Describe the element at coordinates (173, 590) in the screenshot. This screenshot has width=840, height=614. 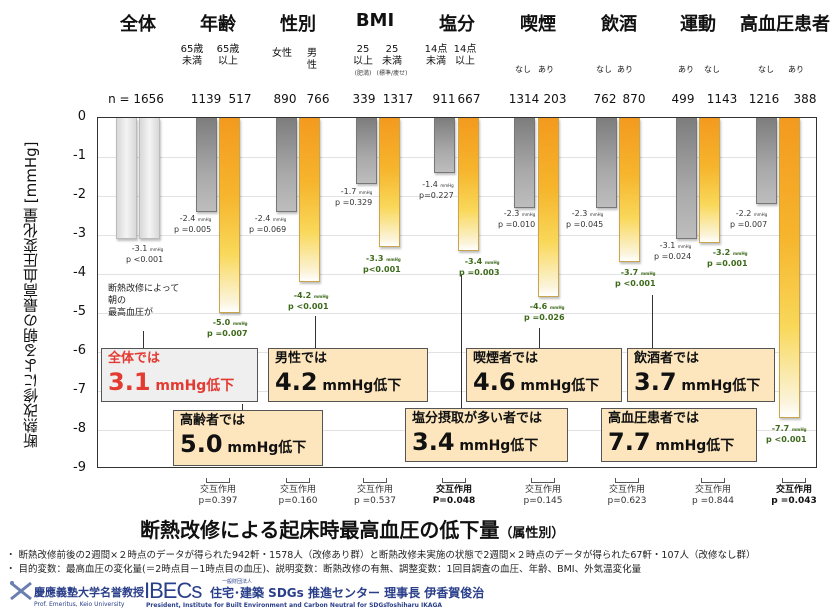
I see `ibecs-logo: IBECs` at that location.